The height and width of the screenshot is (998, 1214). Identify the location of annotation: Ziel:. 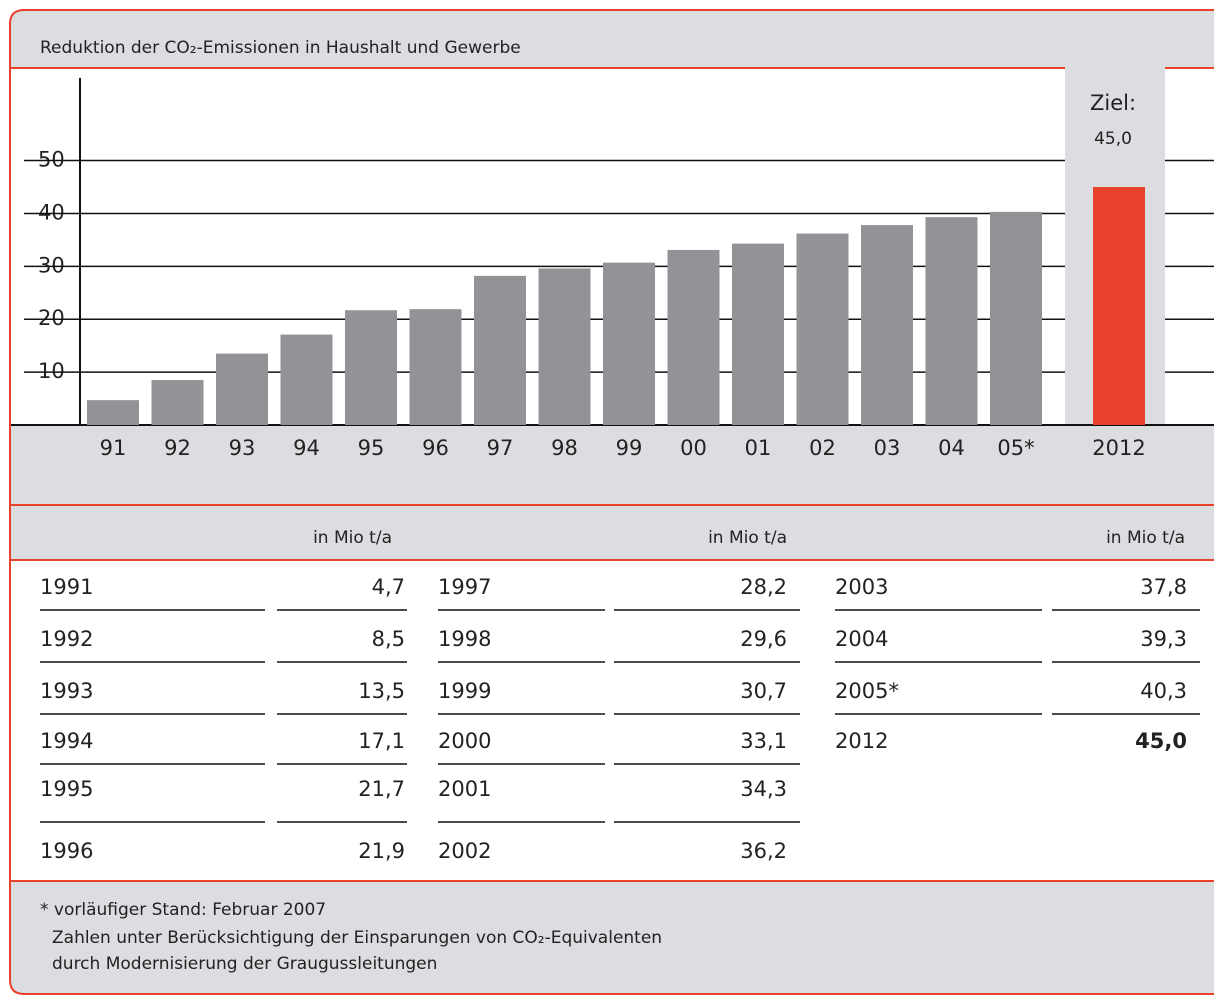
(1113, 103).